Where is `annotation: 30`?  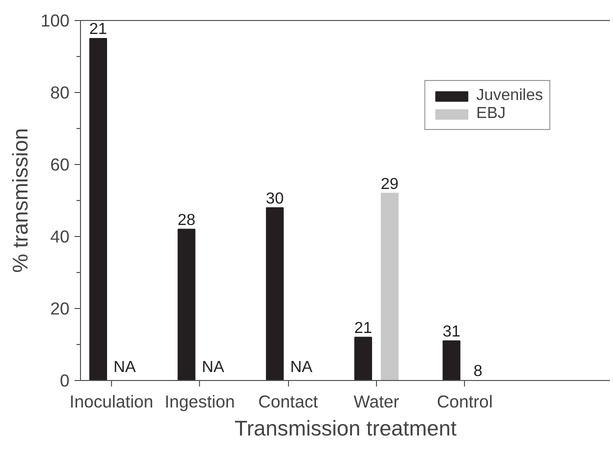
annotation: 30 is located at coordinates (275, 199).